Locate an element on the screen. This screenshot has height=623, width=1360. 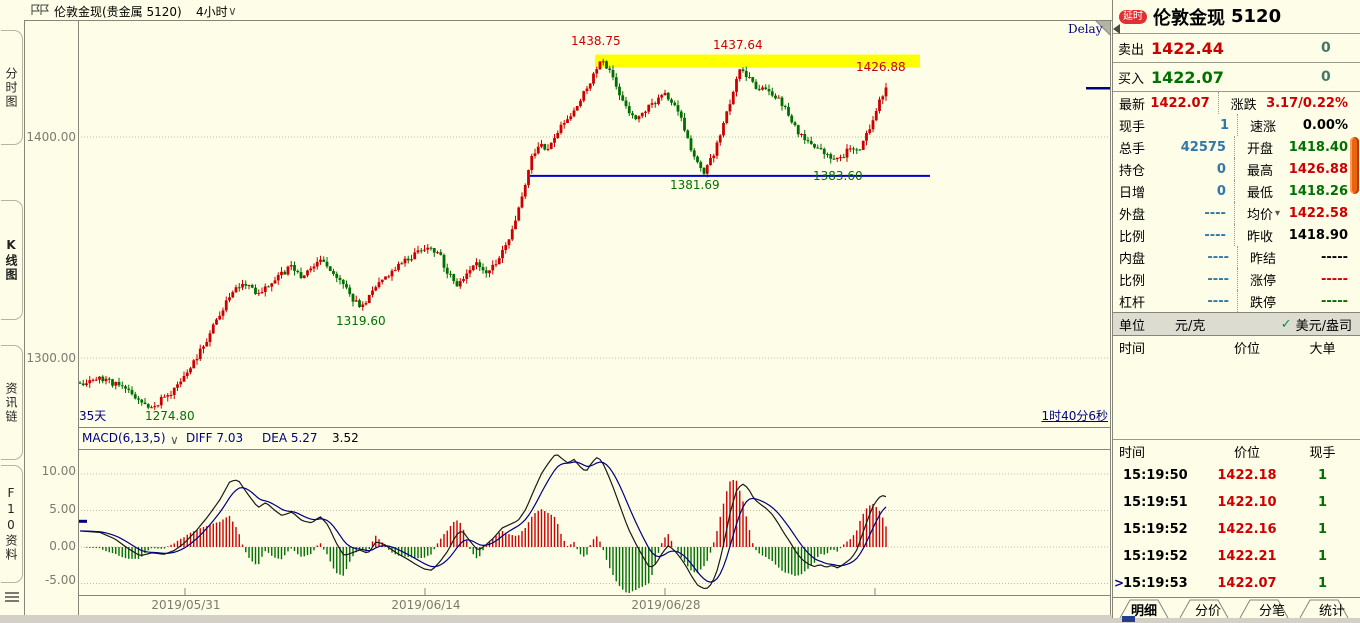
column-header: 时间 is located at coordinates (1132, 453).